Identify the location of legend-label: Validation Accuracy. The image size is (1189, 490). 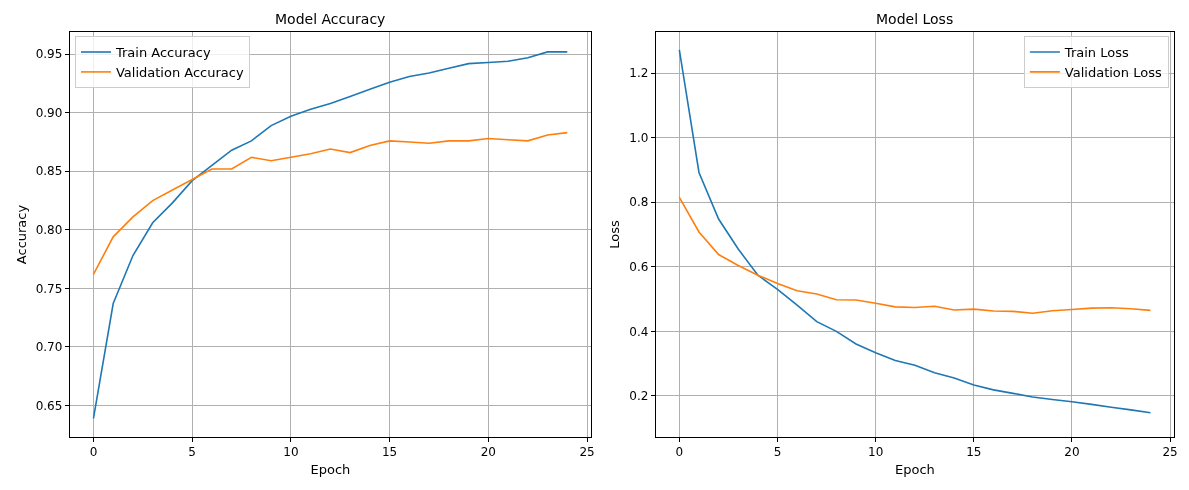
(179, 72).